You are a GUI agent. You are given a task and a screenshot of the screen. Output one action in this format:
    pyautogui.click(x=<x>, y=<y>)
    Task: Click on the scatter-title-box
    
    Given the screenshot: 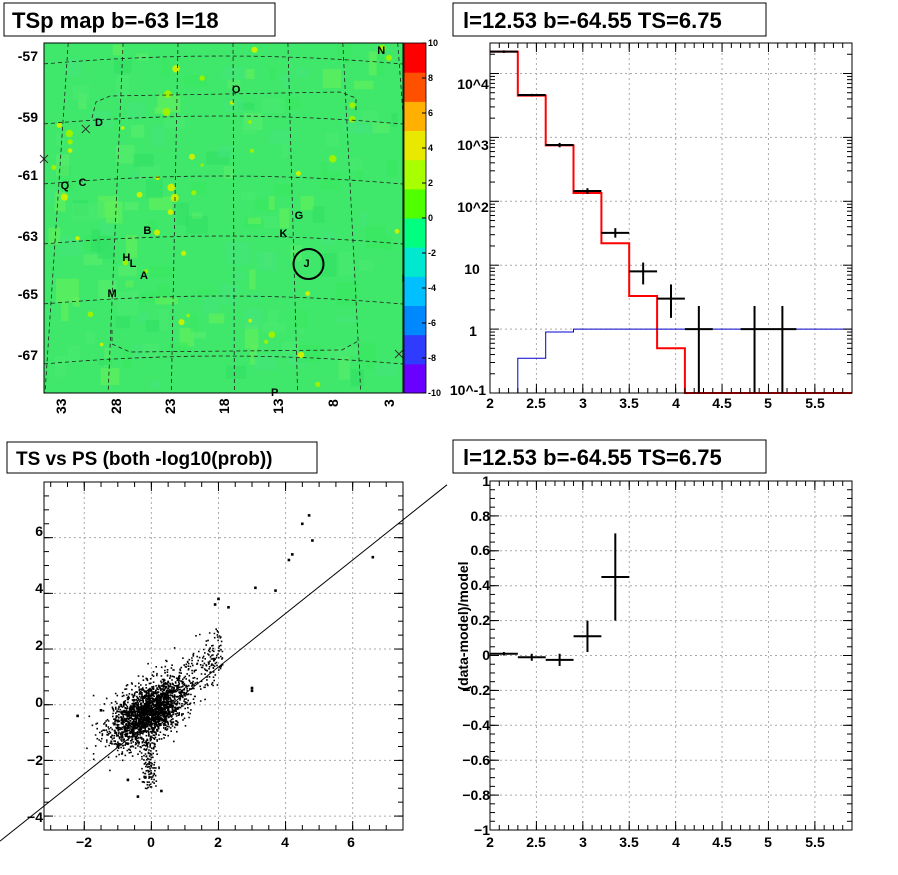 What is the action you would take?
    pyautogui.click(x=162, y=457)
    